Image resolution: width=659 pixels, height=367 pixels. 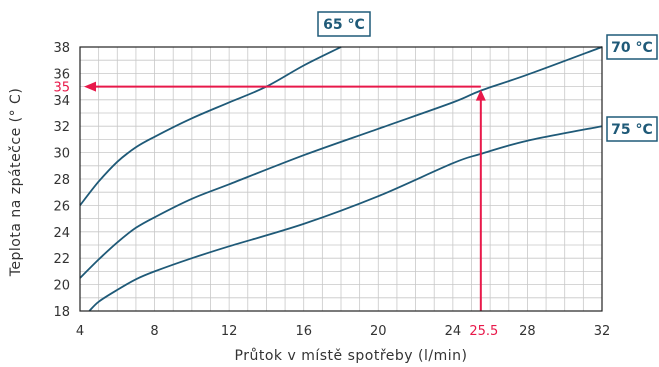 What do you see at coordinates (61, 206) in the screenshot?
I see `y-tick-label: 26` at bounding box center [61, 206].